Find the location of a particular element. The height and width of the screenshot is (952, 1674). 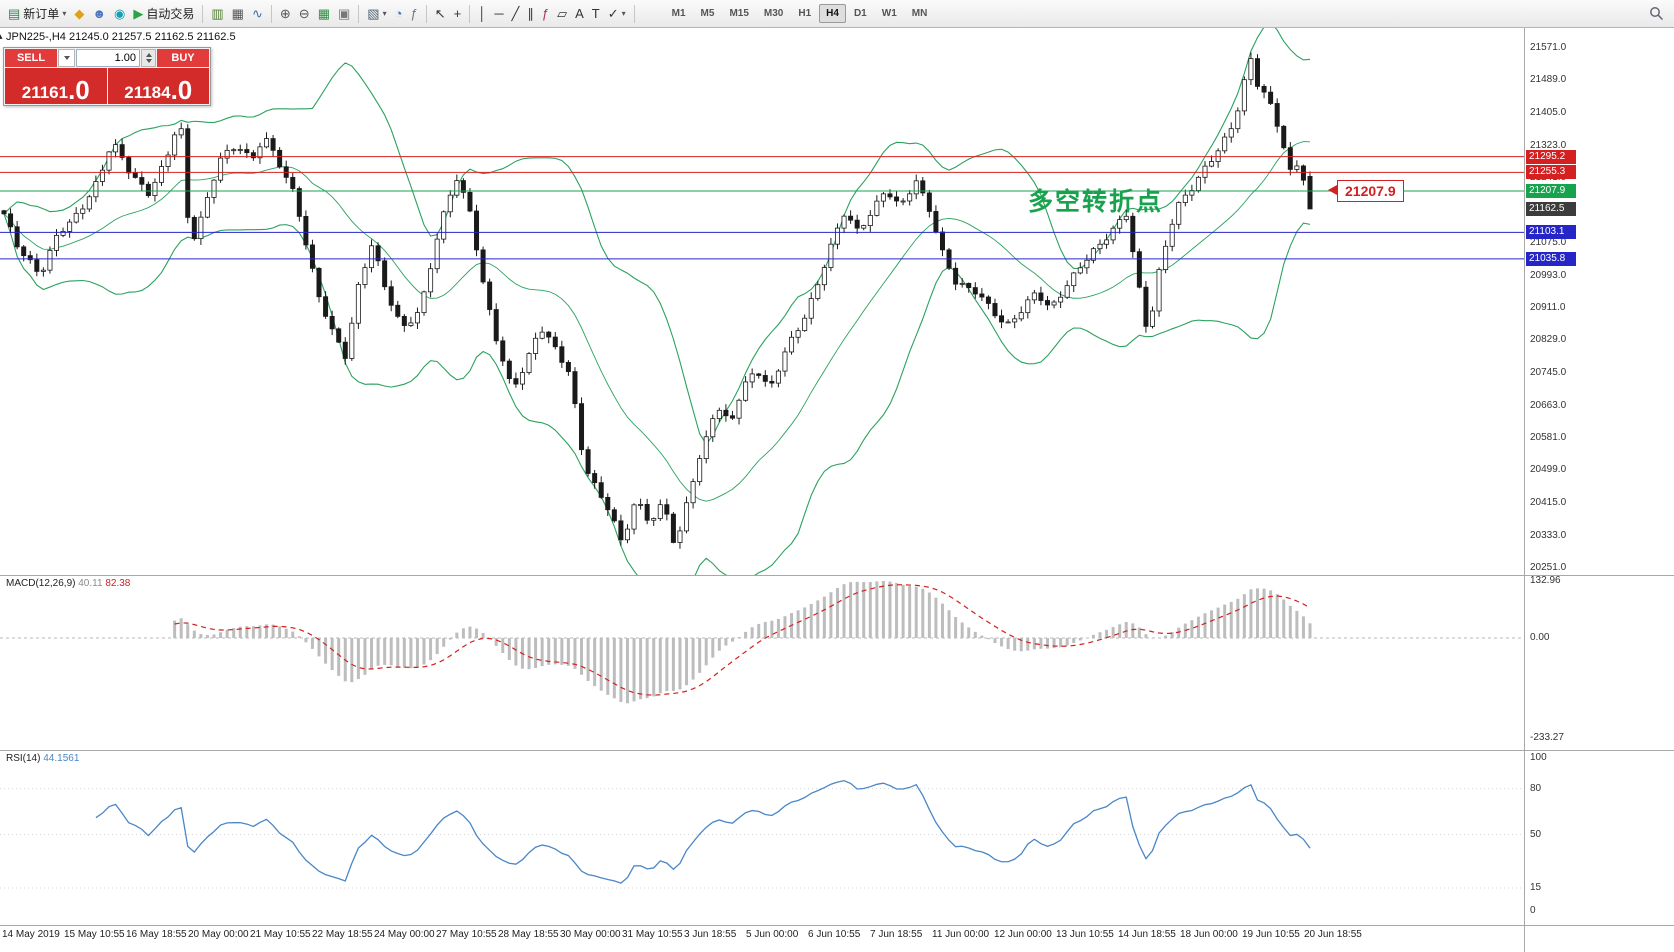

market-icon: ◆ is located at coordinates (79, 14).